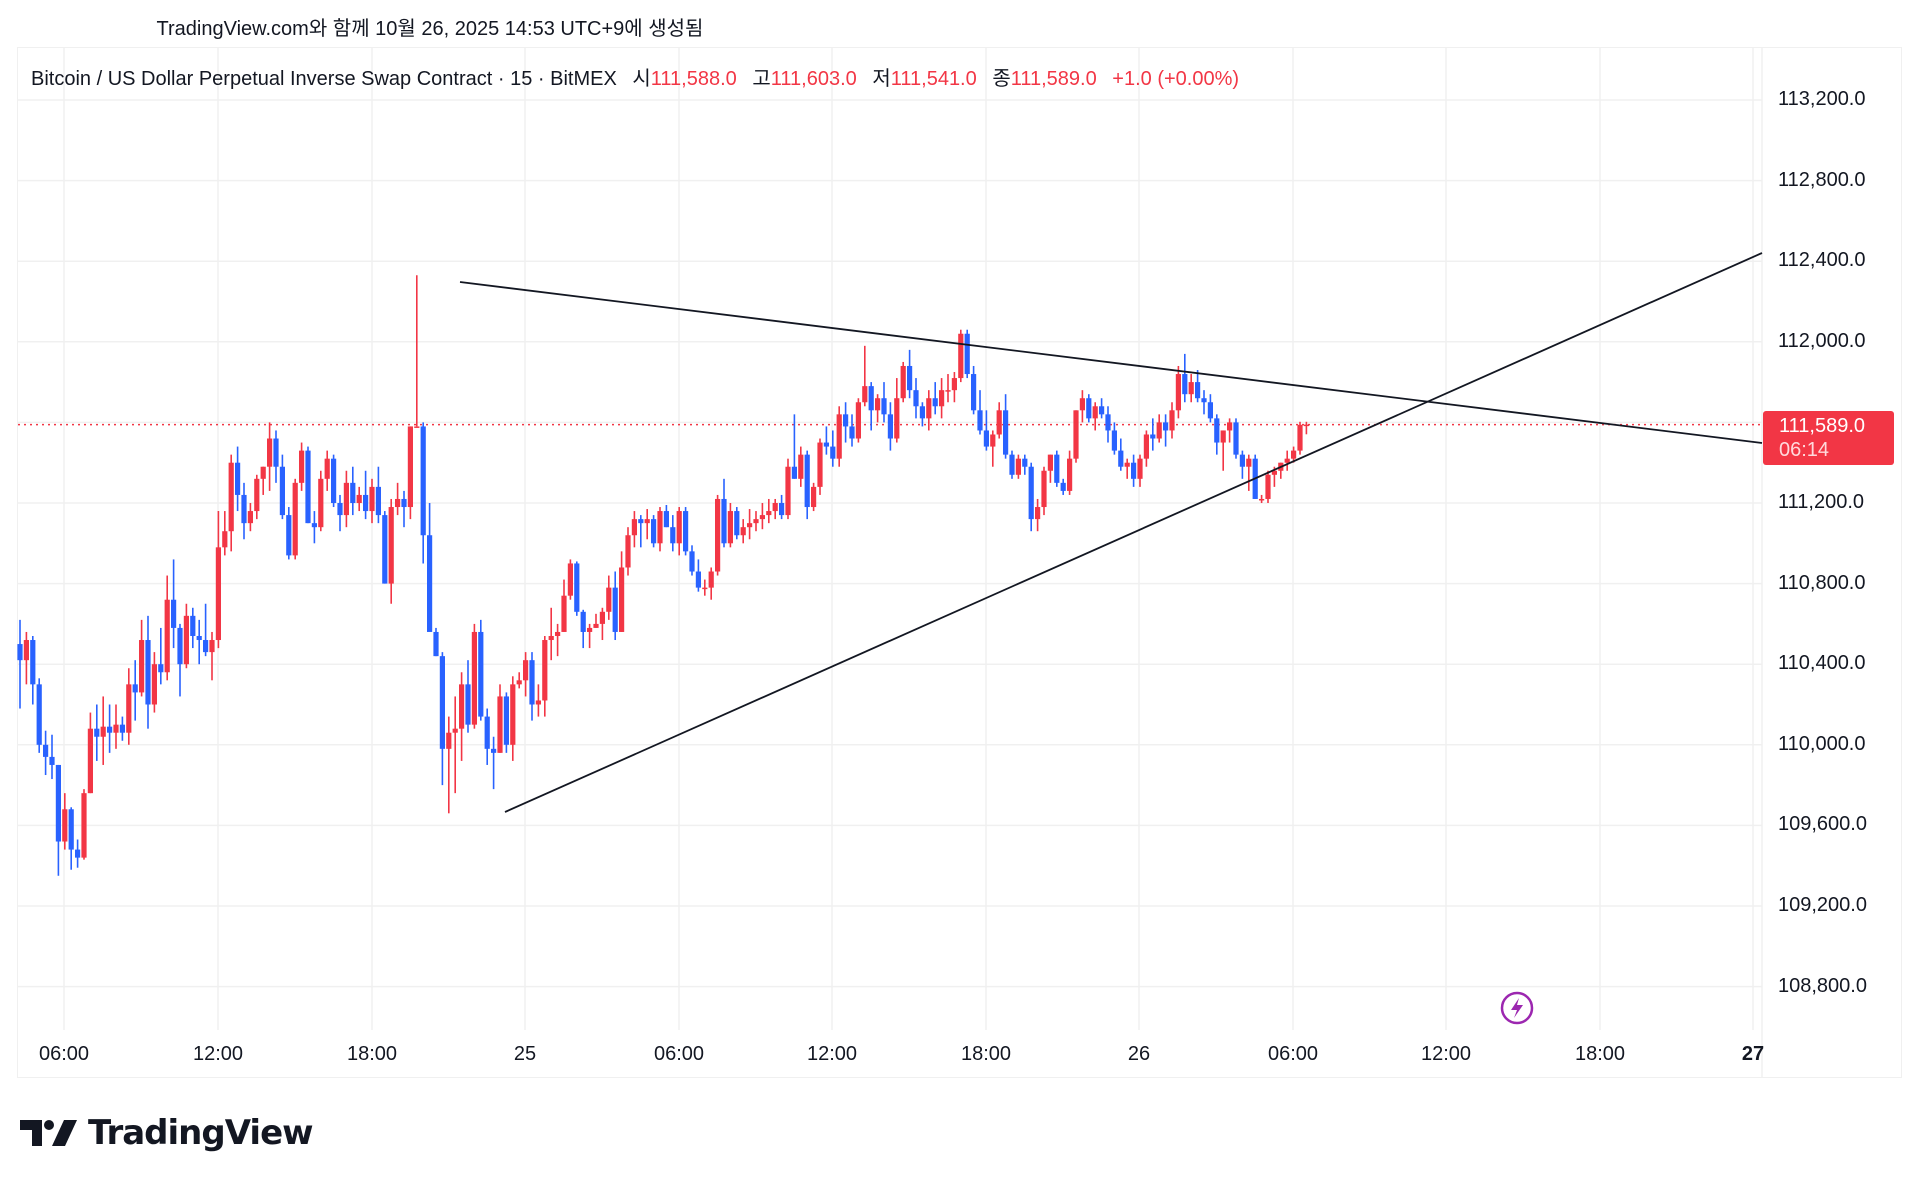 This screenshot has height=1185, width=1920. I want to click on lightning-icon, so click(1517, 1008).